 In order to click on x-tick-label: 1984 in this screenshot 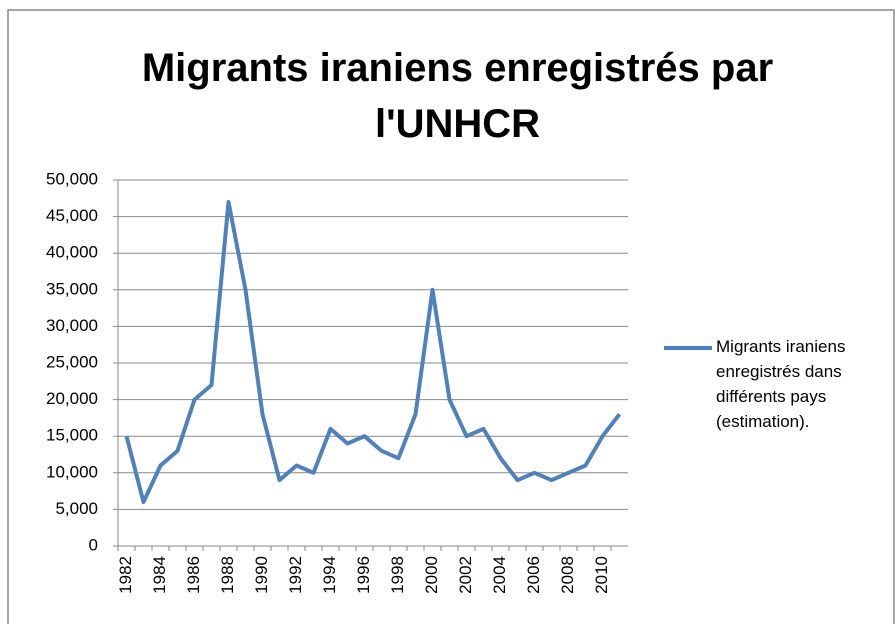, I will do `click(159, 575)`.